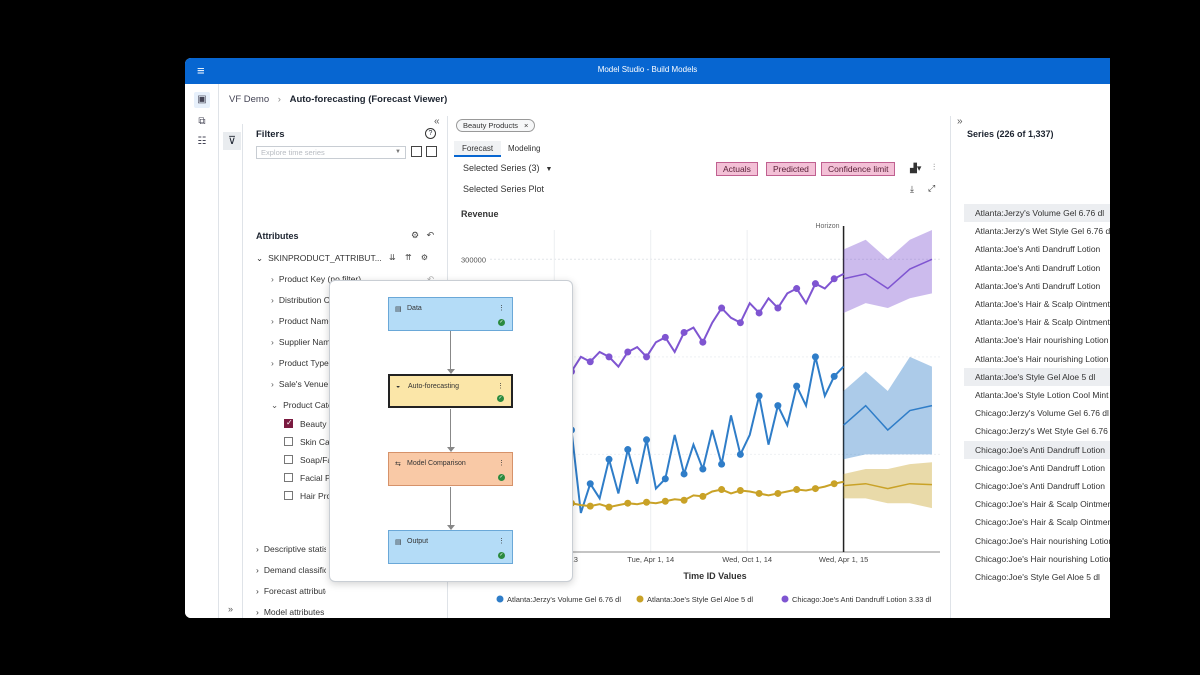 The height and width of the screenshot is (675, 1200). What do you see at coordinates (202, 121) in the screenshot?
I see `pipelines-icon: ⧉` at bounding box center [202, 121].